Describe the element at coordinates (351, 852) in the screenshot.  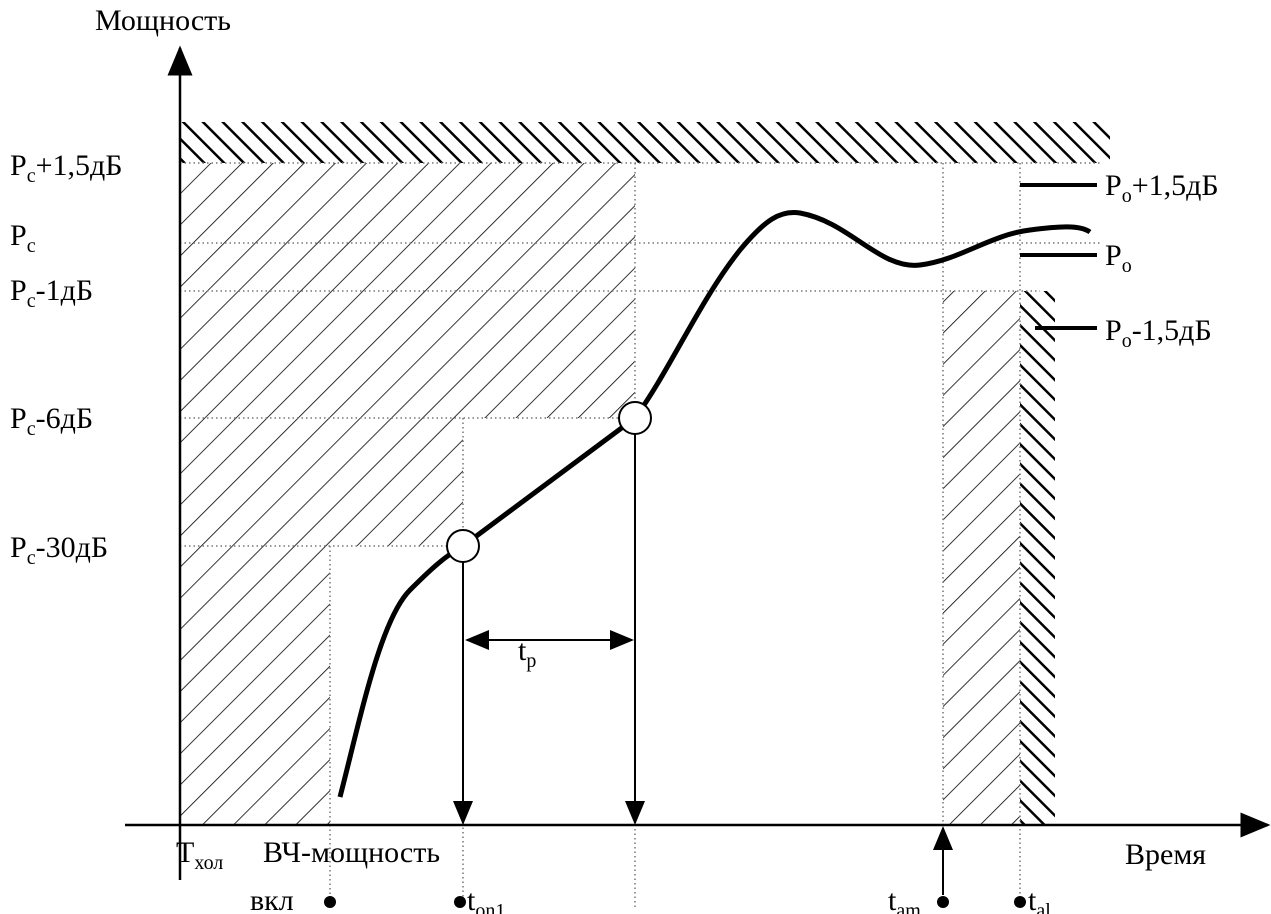
I see `rf-power-label: ВЧ-мощность` at that location.